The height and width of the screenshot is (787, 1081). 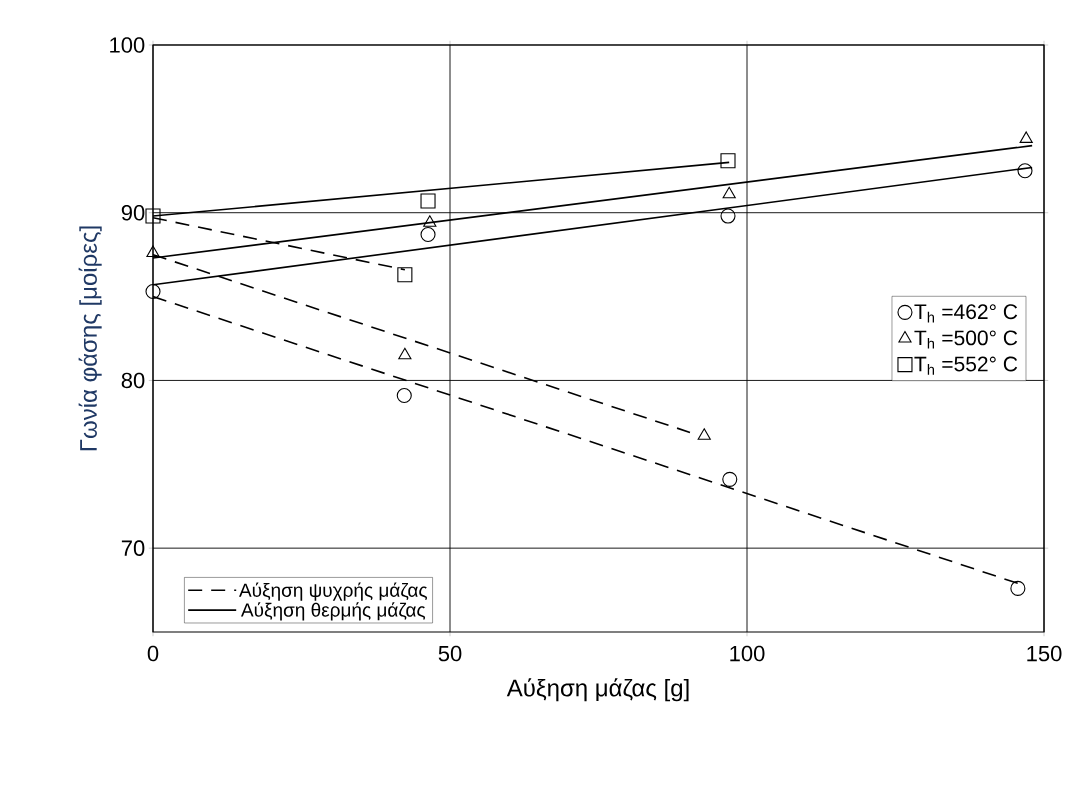 I want to click on legend-label: T$_{h}$ =462° C, so click(x=966, y=313).